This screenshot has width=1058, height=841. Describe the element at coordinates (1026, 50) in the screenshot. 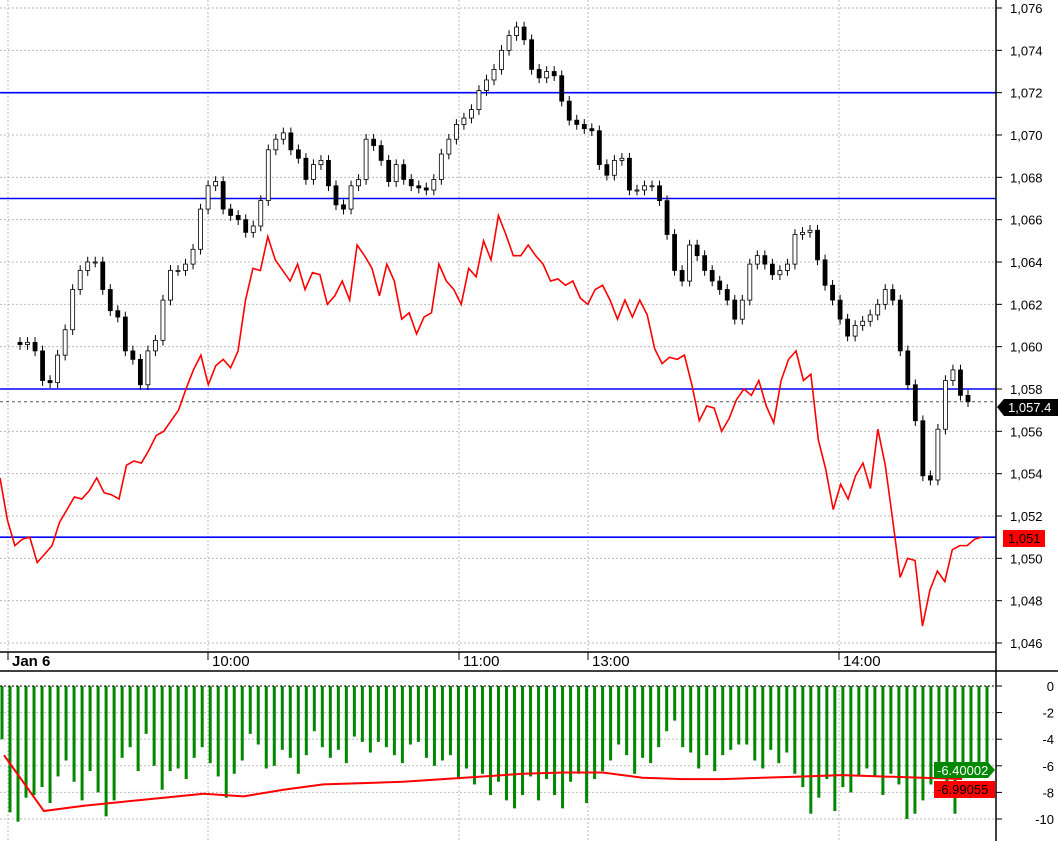

I see `y-tick-label: 1,074` at that location.